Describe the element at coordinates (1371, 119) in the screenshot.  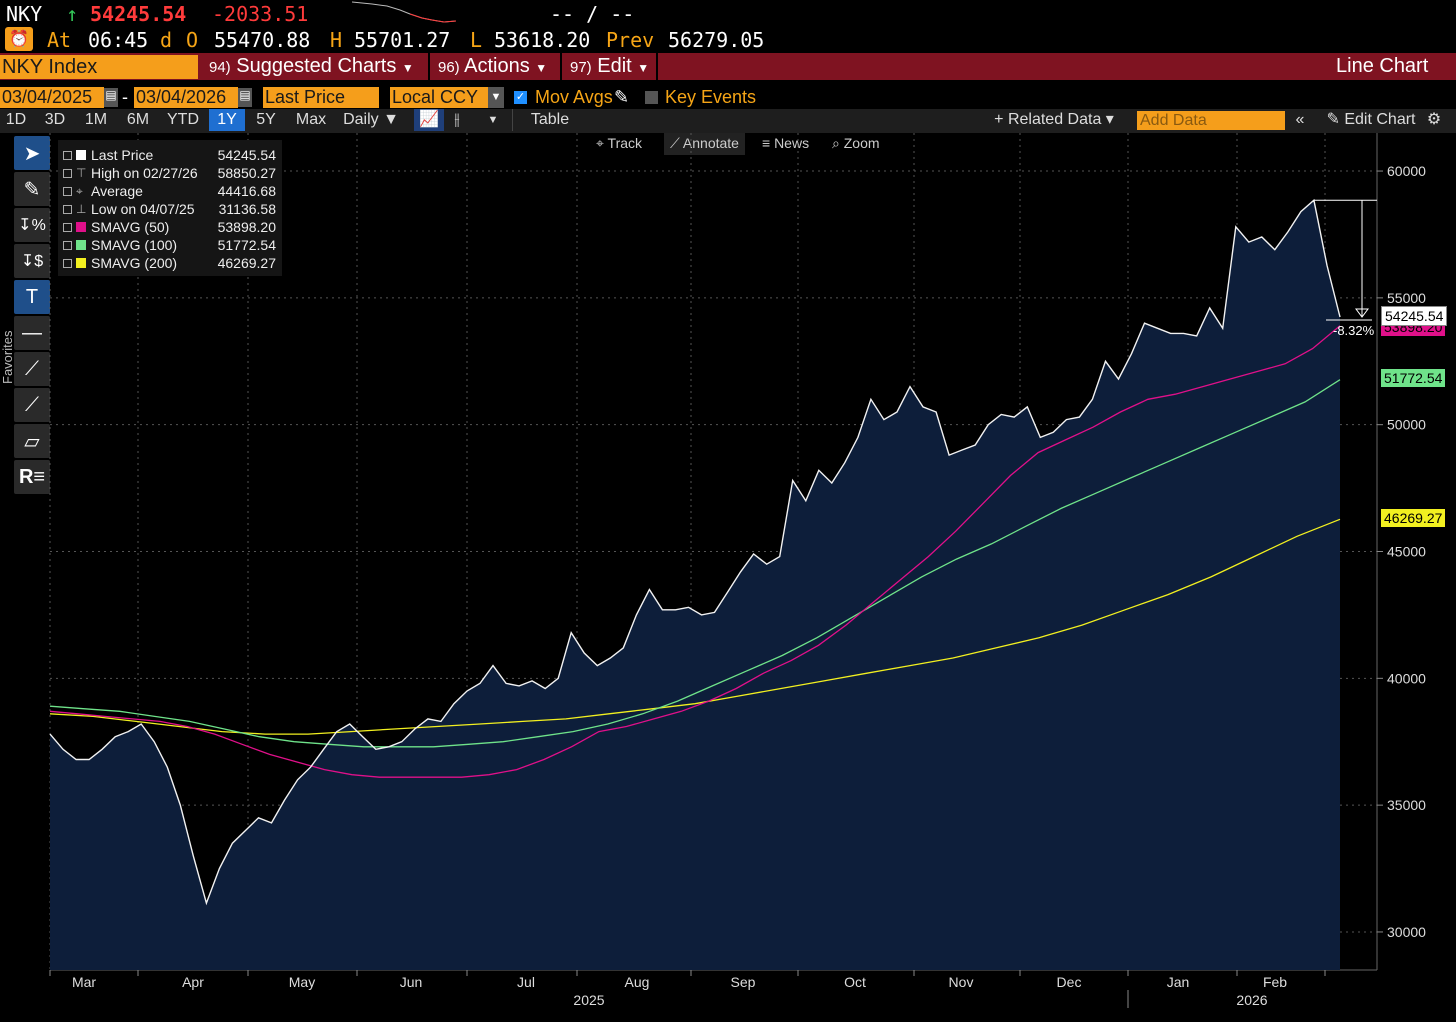
I see `edit-chart-button: ✎ Edit Chart` at that location.